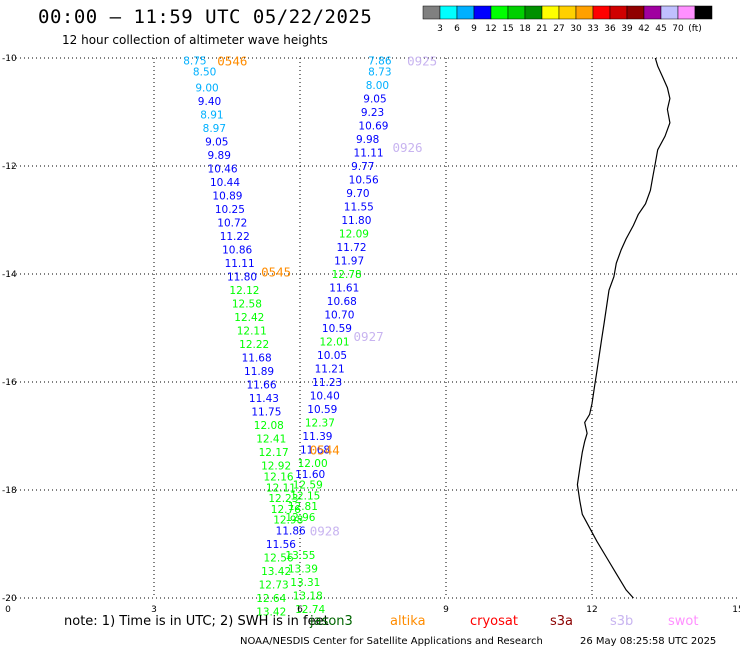 The height and width of the screenshot is (650, 740). What do you see at coordinates (334, 343) in the screenshot?
I see `swh-point: 12.01` at bounding box center [334, 343].